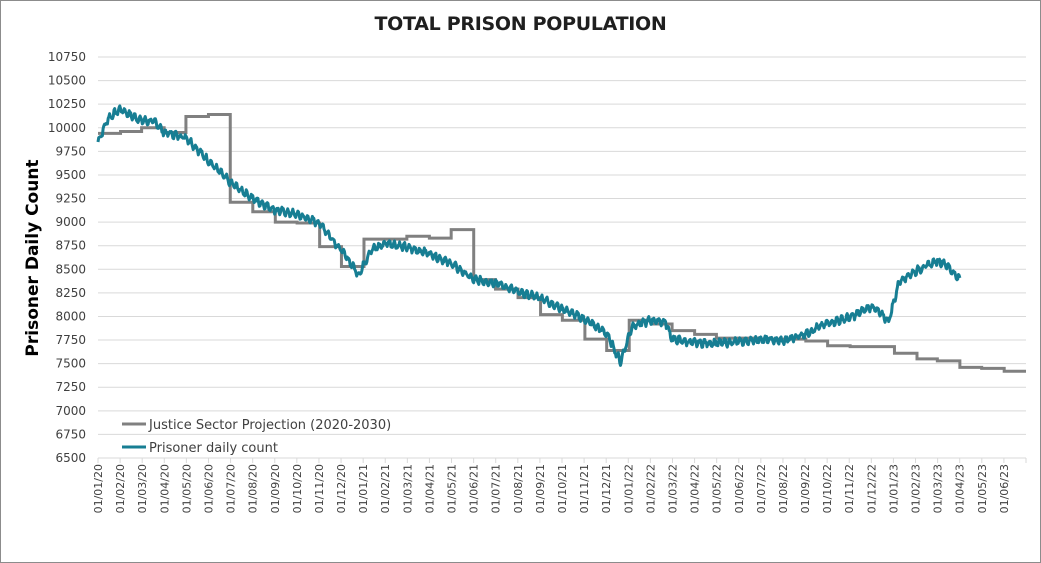 This screenshot has height=563, width=1041. I want to click on y-tick-label: 9500, so click(70, 175).